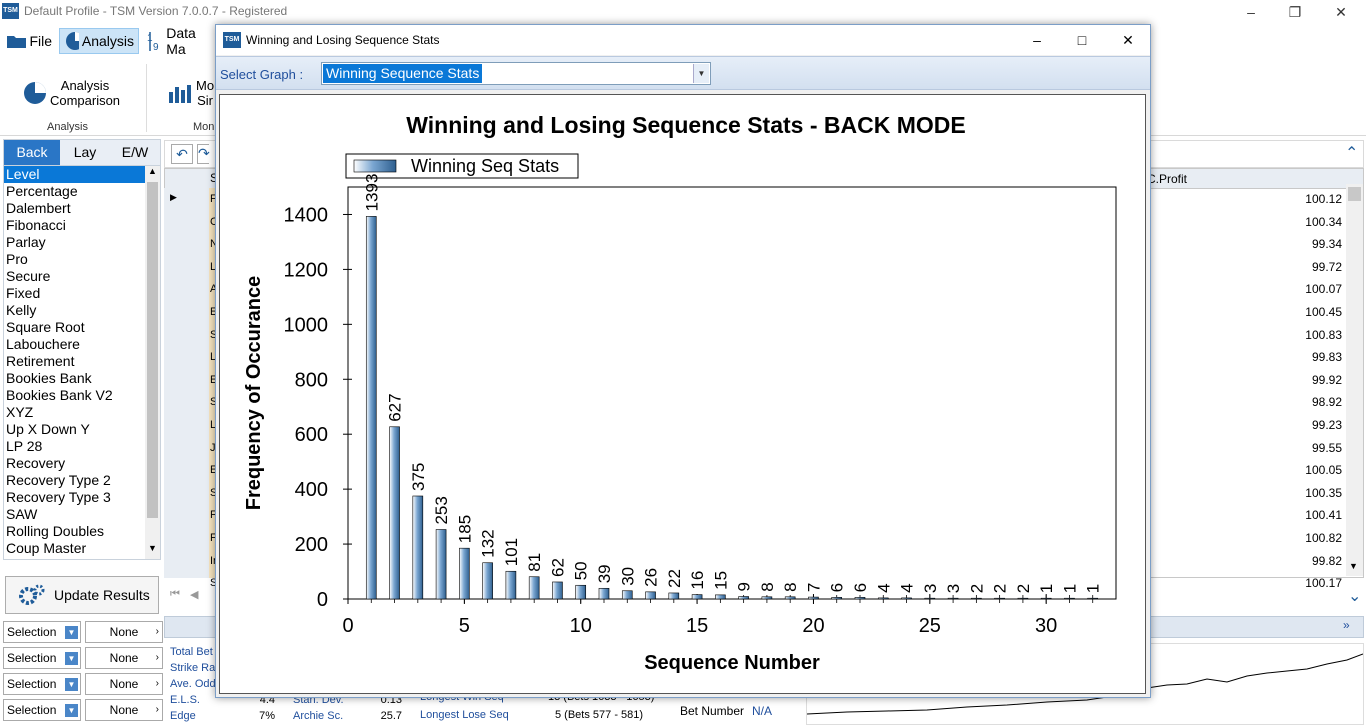 The image size is (1366, 728). What do you see at coordinates (32, 152) in the screenshot?
I see `tab-back: Back` at bounding box center [32, 152].